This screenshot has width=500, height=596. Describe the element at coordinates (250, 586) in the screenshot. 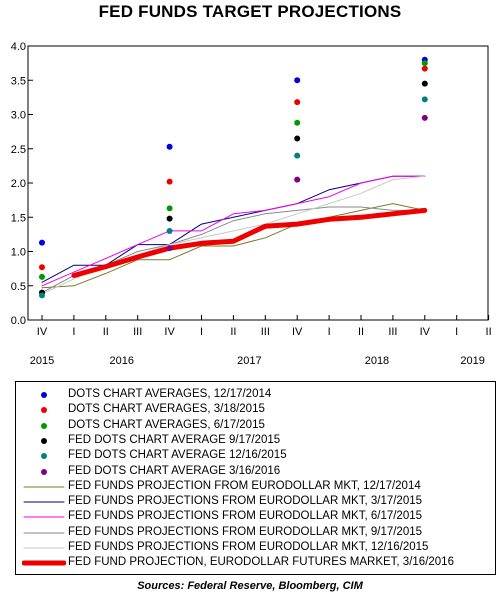

I see `source-note: Sources: Federal Reserve, Bloomberg, CIM` at that location.